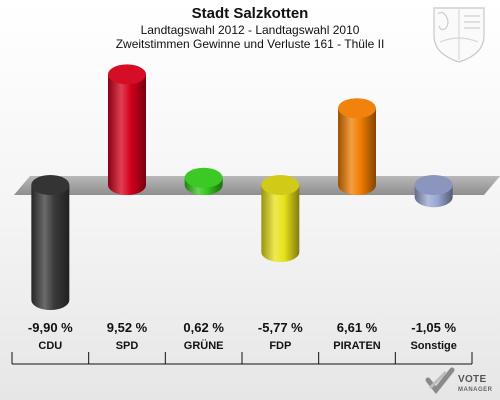  What do you see at coordinates (472, 379) in the screenshot?
I see `vote-manager-logo-text: VOTE` at bounding box center [472, 379].